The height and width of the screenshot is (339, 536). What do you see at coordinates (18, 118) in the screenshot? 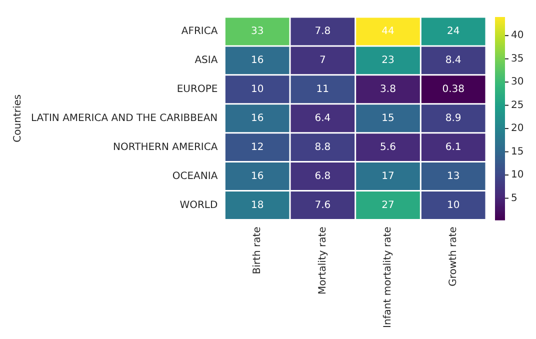
I see `y-axis-title: Countries` at bounding box center [18, 118].